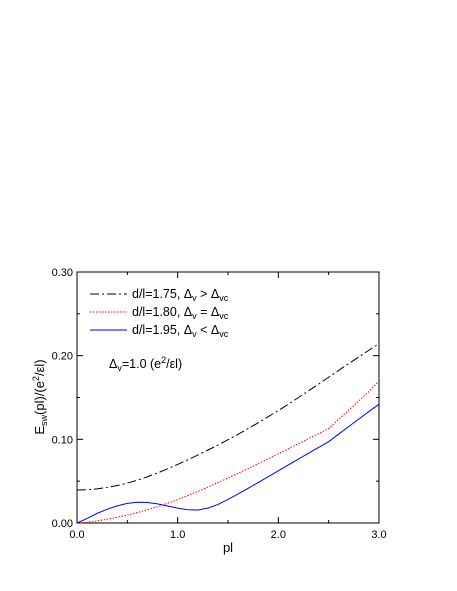  I want to click on delta-annotation: Δv=1.0 (e2/εl), so click(145, 364).